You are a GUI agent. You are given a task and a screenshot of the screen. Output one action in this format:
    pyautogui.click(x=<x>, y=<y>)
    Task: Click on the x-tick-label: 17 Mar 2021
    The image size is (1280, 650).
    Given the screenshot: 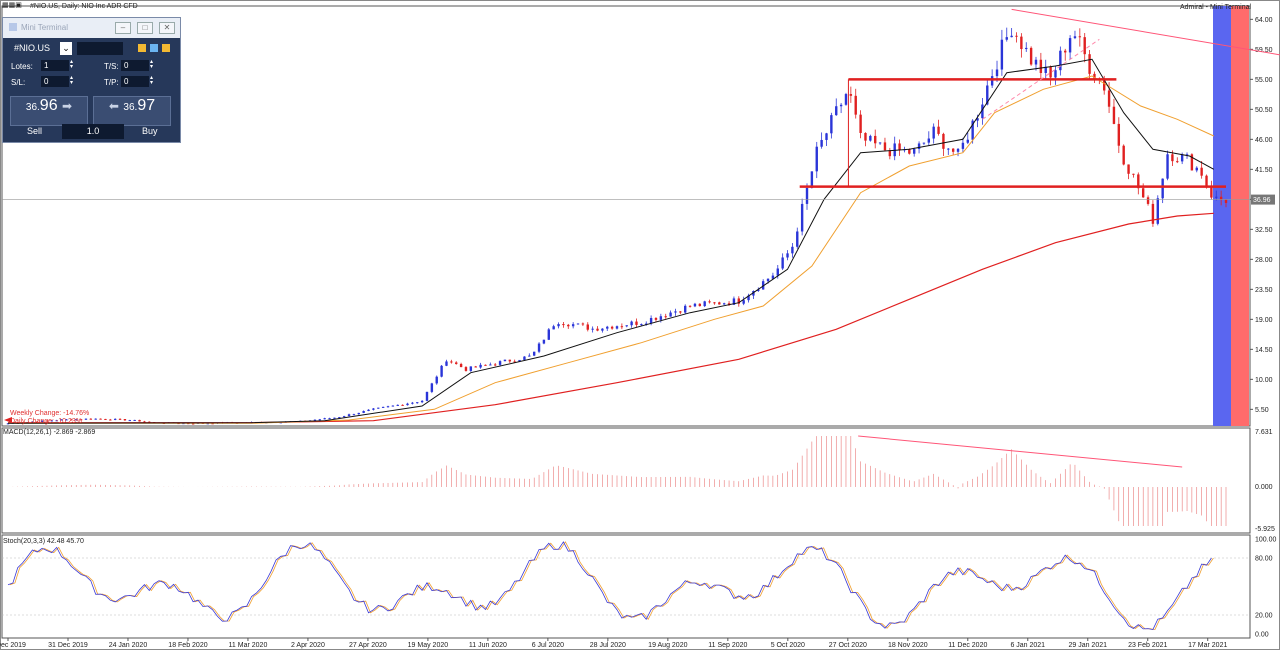 What is the action you would take?
    pyautogui.click(x=1207, y=645)
    